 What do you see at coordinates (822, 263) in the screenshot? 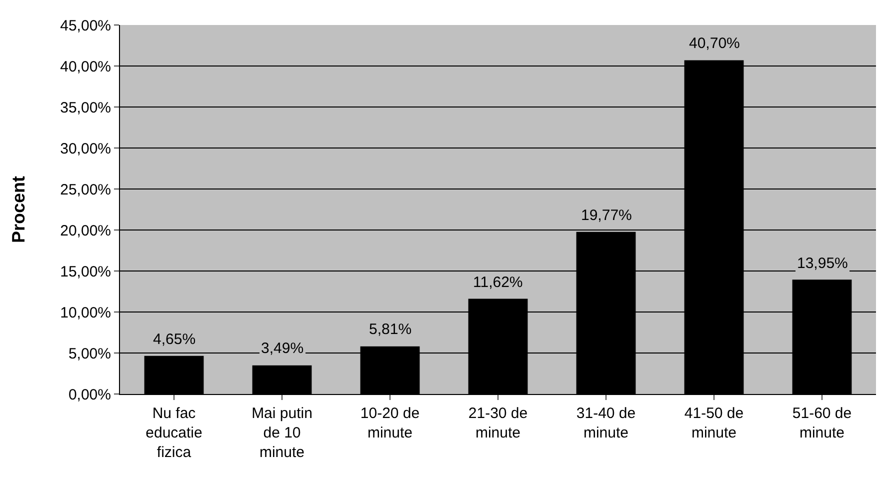
I see `data-label: 13,95%` at bounding box center [822, 263].